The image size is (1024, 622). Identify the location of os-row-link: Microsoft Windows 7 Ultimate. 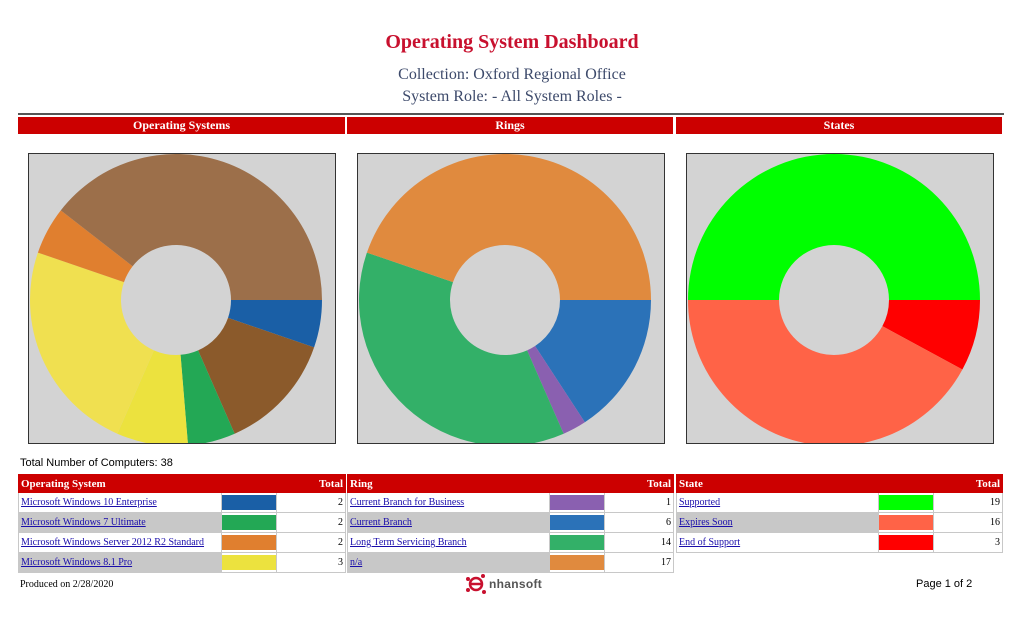
(83, 522).